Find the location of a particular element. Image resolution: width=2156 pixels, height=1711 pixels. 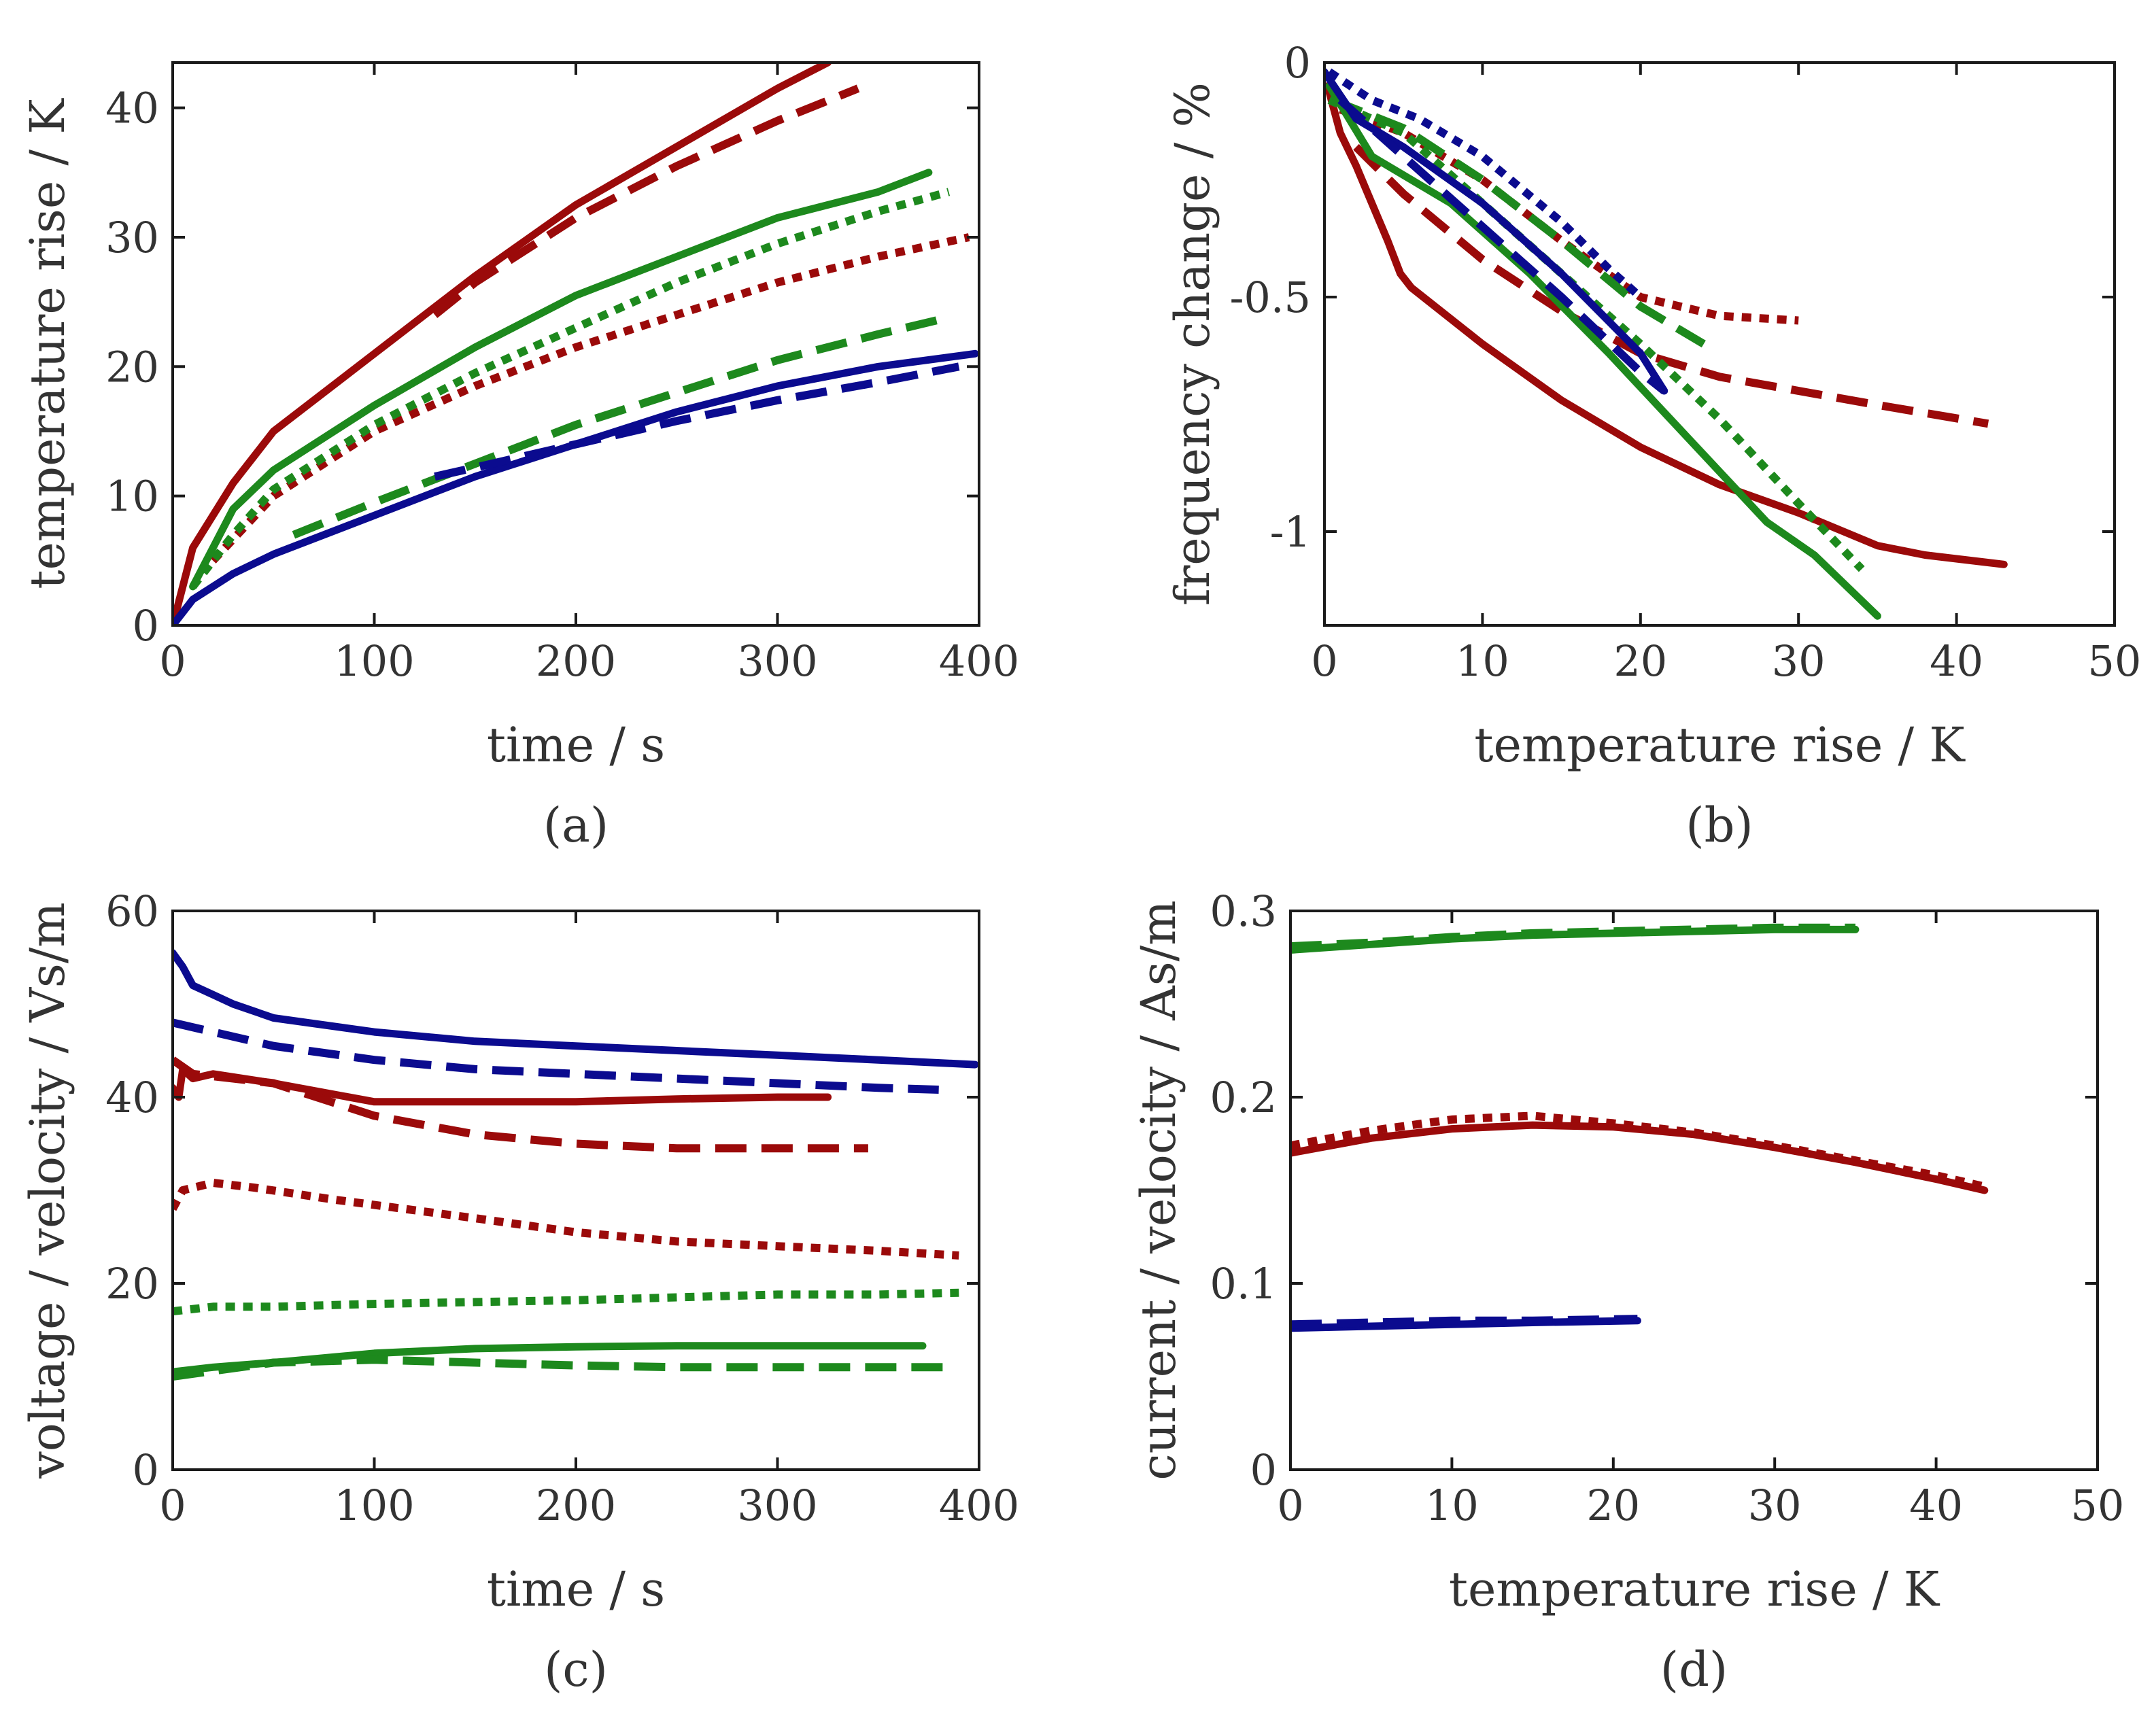

y-tick-label: 0.3 is located at coordinates (1243, 911).